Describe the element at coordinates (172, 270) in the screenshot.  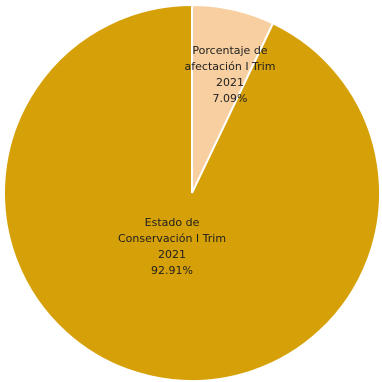
I see `label-line: 92.91%` at that location.